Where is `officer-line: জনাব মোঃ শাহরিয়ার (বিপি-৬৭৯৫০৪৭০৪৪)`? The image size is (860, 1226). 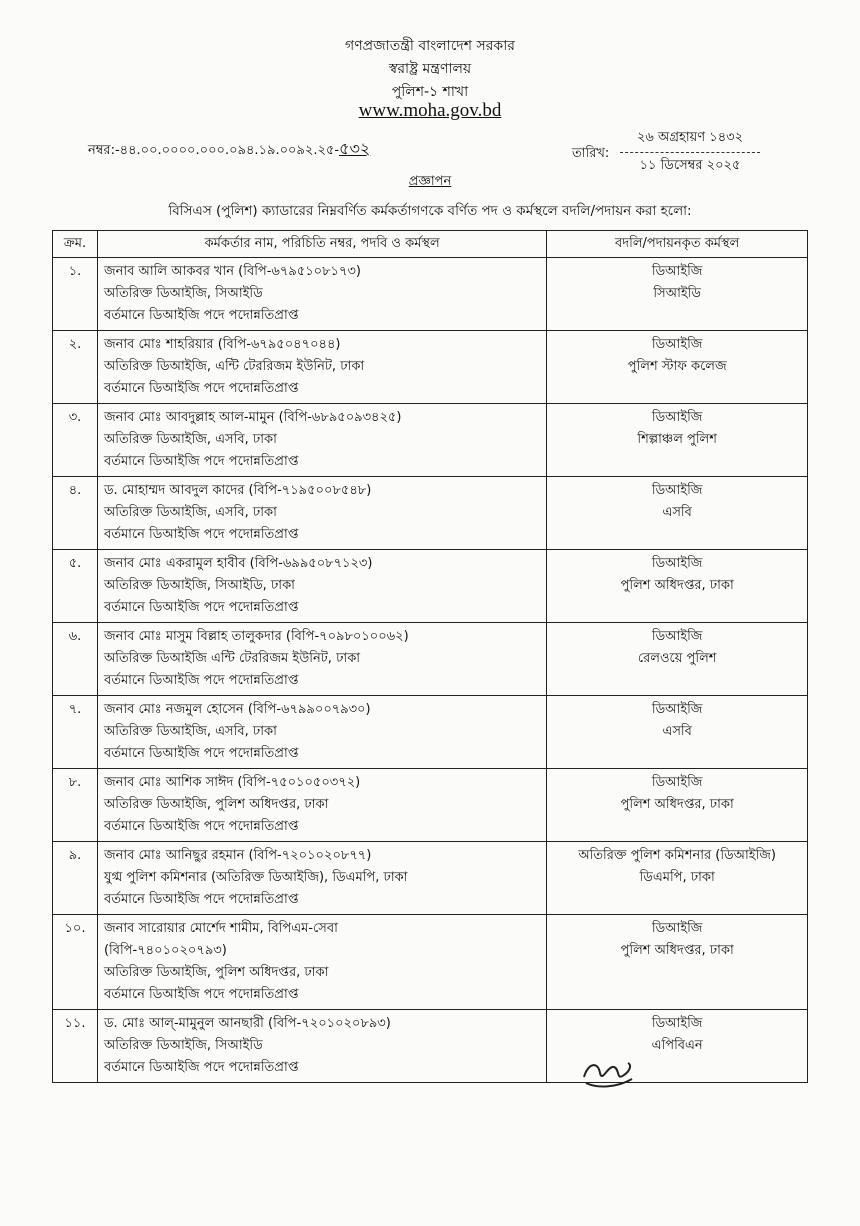
officer-line: জনাব মোঃ শাহরিয়ার (বিপি-৬৭৯৫০৪৭০৪৪) is located at coordinates (222, 344).